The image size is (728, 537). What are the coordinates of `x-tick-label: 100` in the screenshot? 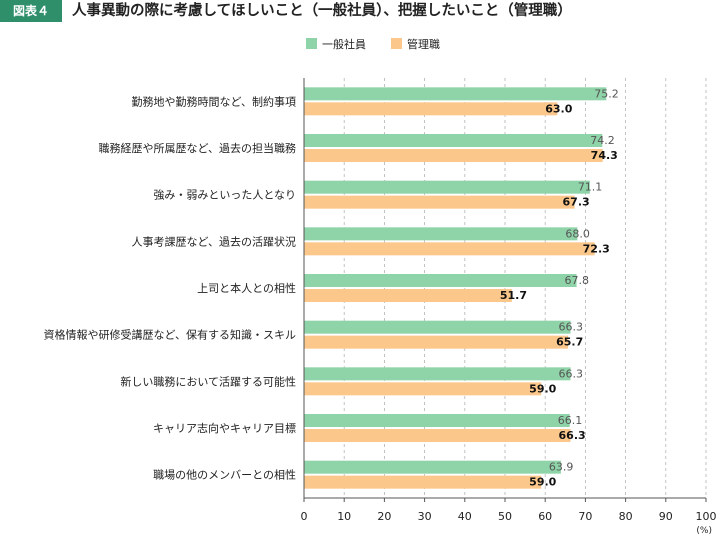 It's located at (706, 516).